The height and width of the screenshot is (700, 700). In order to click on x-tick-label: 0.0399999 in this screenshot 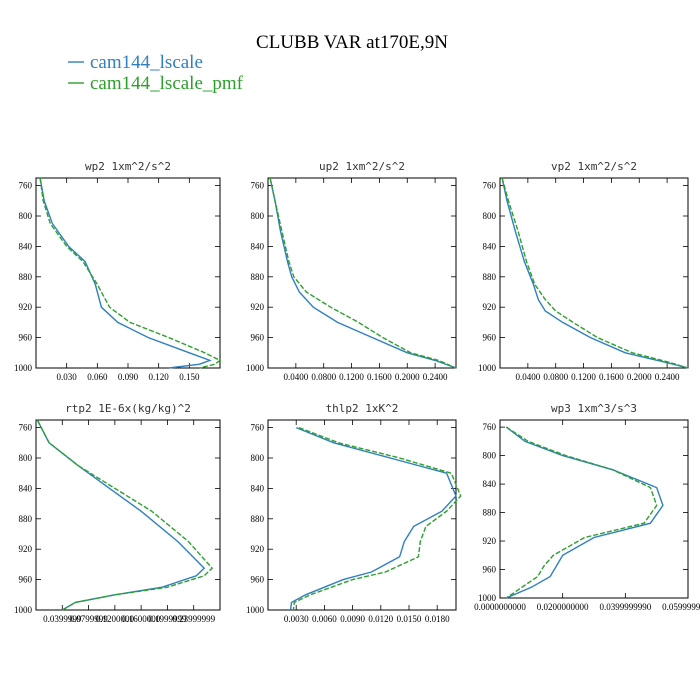, I will do `click(62, 619)`.